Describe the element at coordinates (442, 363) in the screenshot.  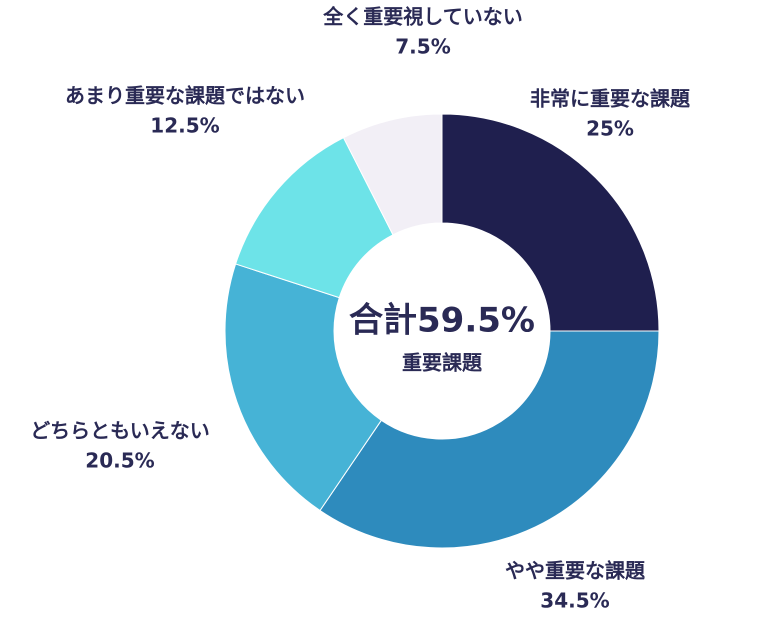
I see `center-subtitle: 重要課題` at that location.